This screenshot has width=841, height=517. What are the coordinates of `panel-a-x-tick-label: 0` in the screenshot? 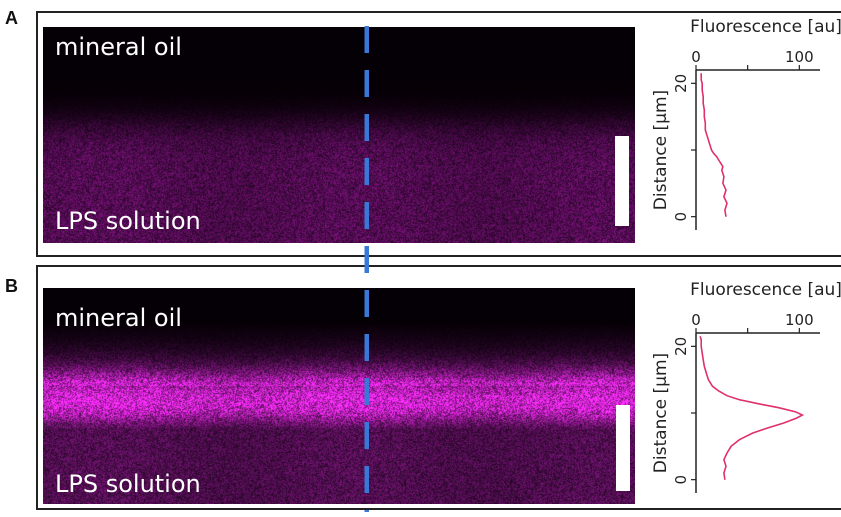 It's located at (696, 57).